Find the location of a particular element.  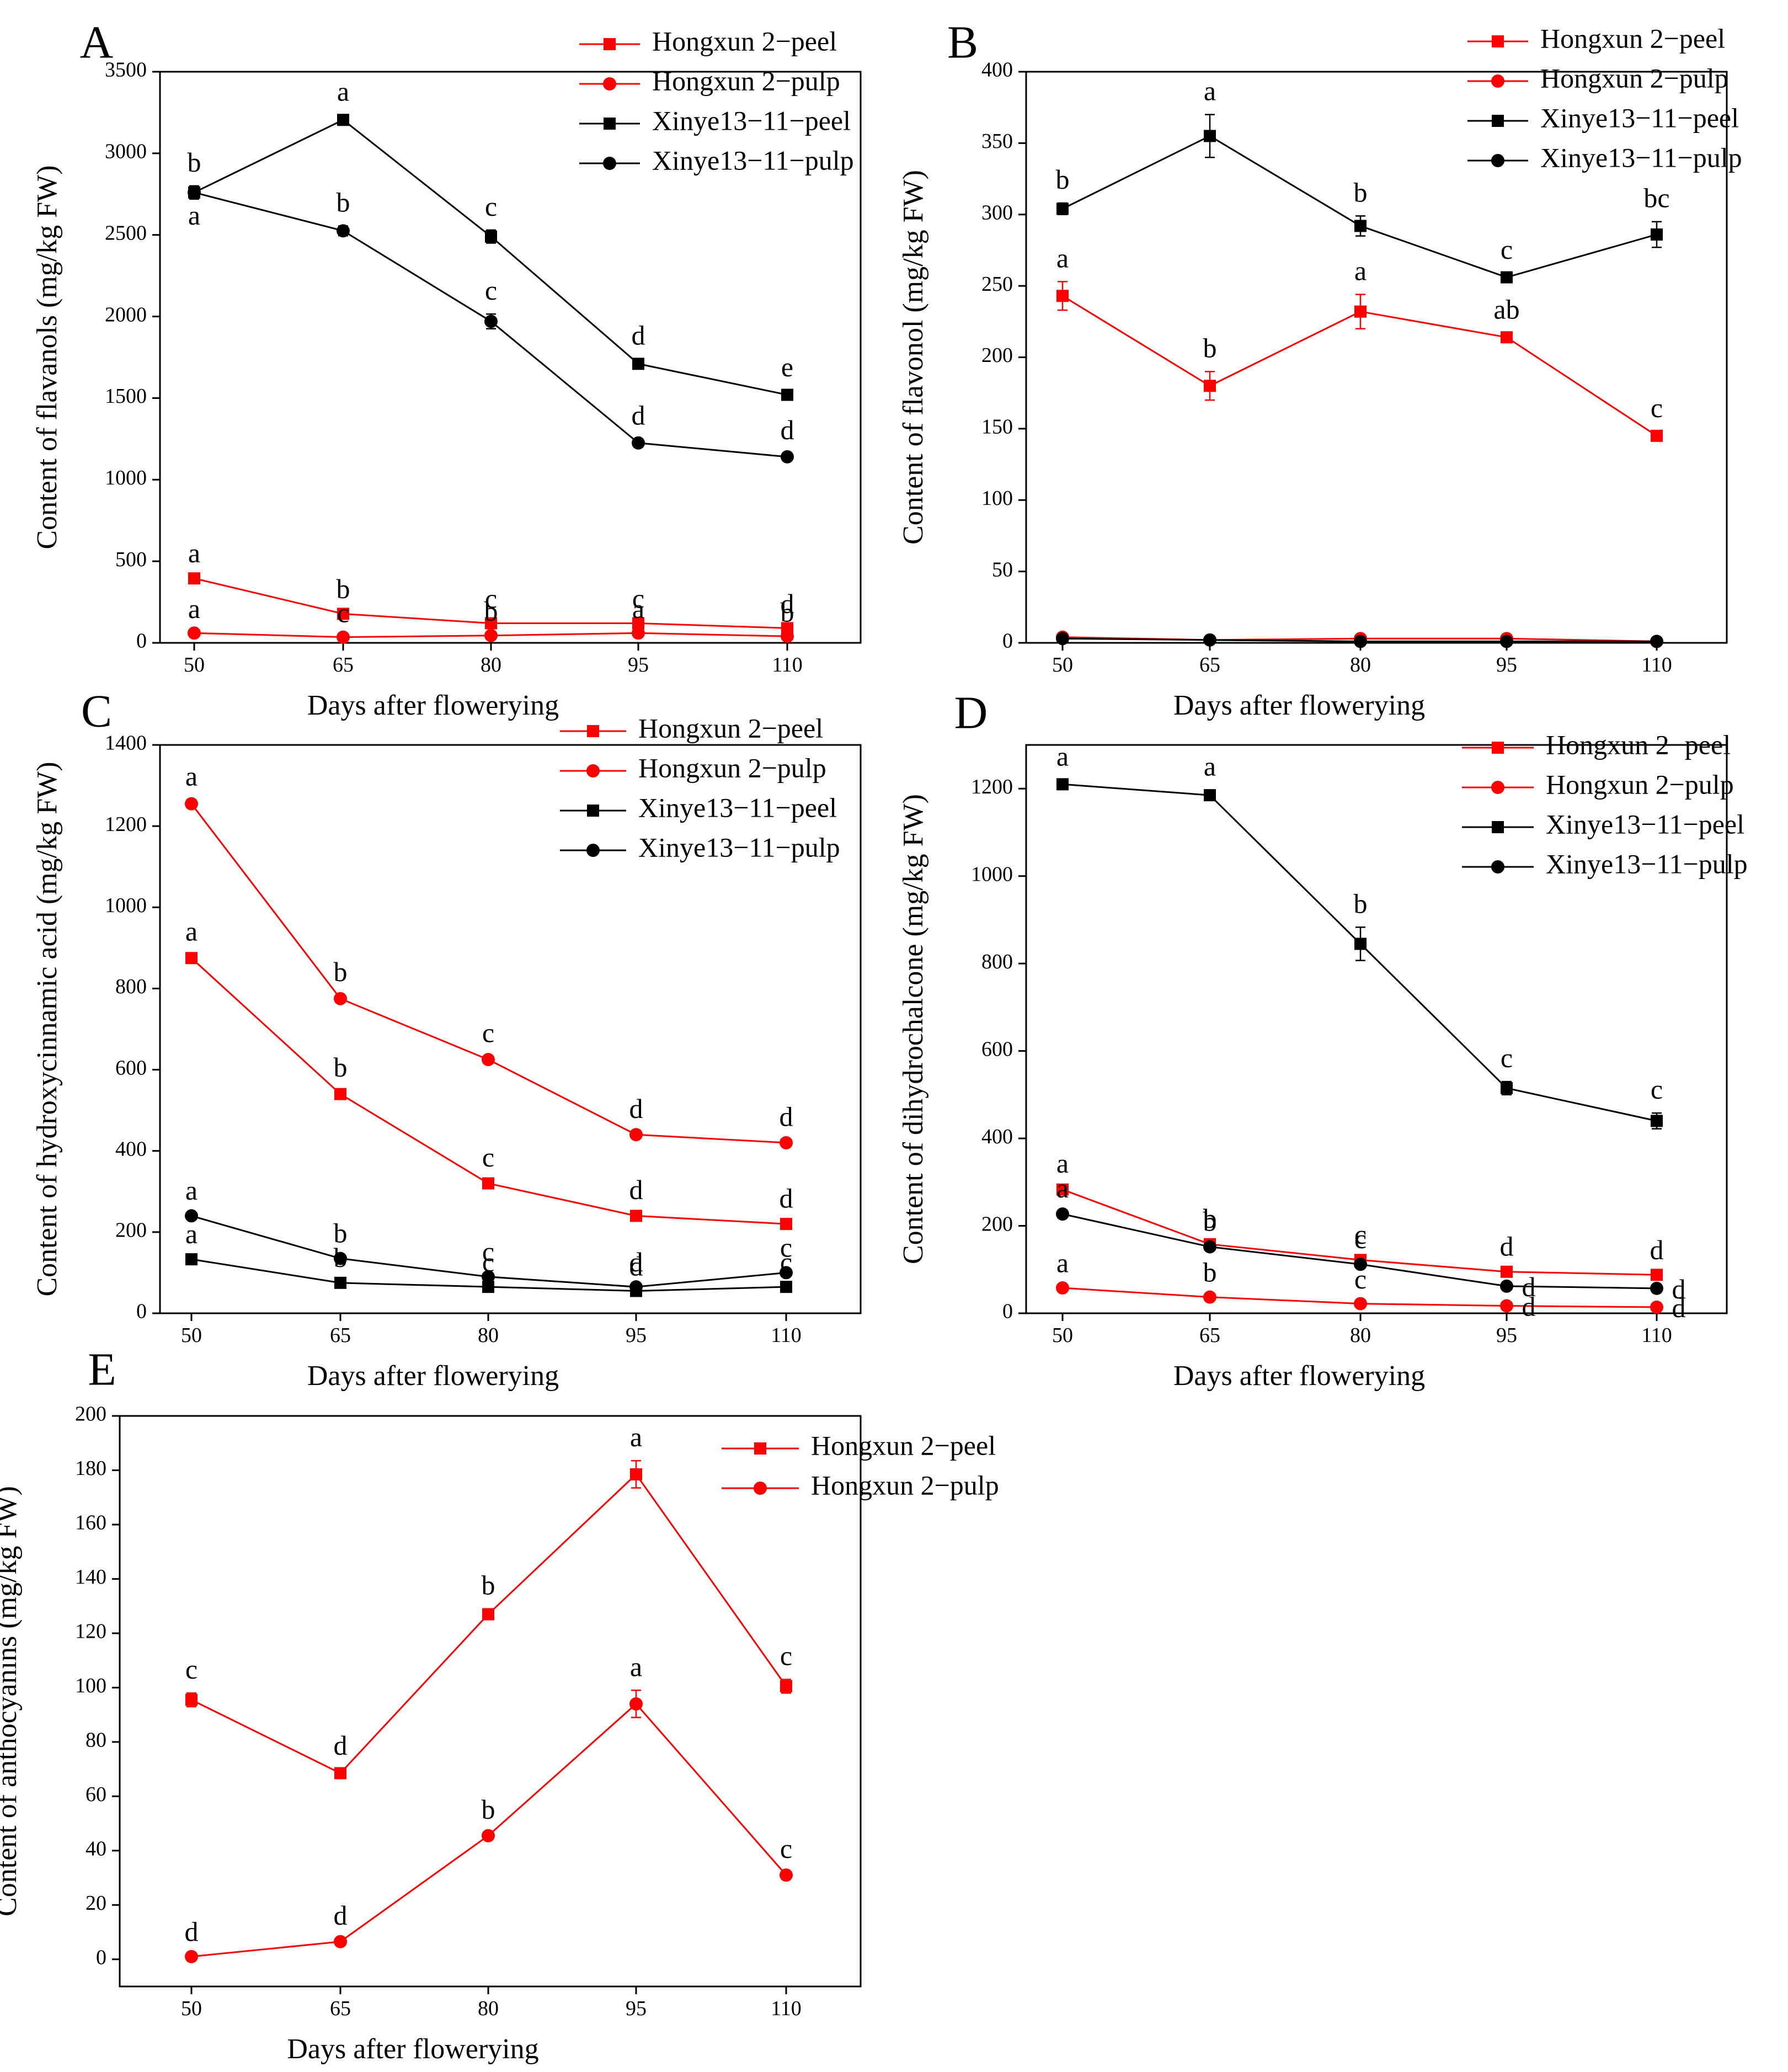

panel-letter: A is located at coordinates (97, 42).